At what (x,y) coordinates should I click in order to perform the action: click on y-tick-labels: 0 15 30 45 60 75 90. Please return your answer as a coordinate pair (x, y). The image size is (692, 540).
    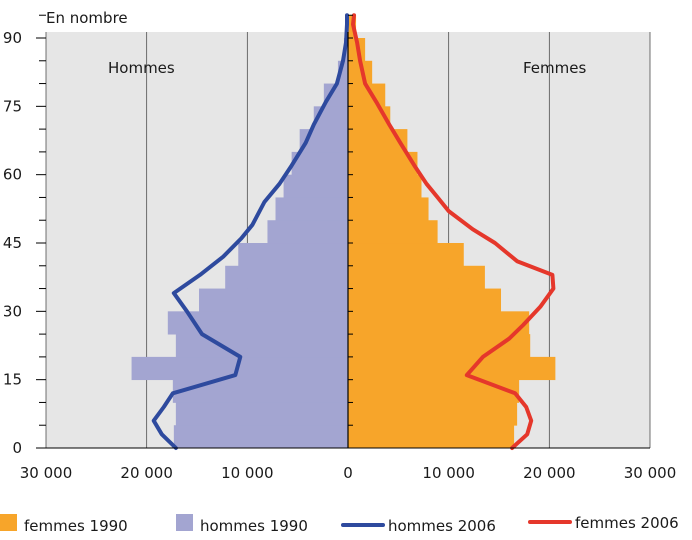
    Looking at the image, I should click on (12, 243).